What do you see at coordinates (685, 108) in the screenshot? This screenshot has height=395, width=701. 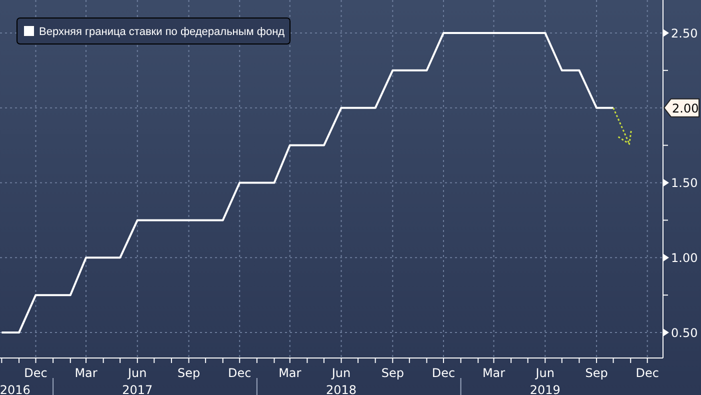 I see `y-tick-label: 2.00` at bounding box center [685, 108].